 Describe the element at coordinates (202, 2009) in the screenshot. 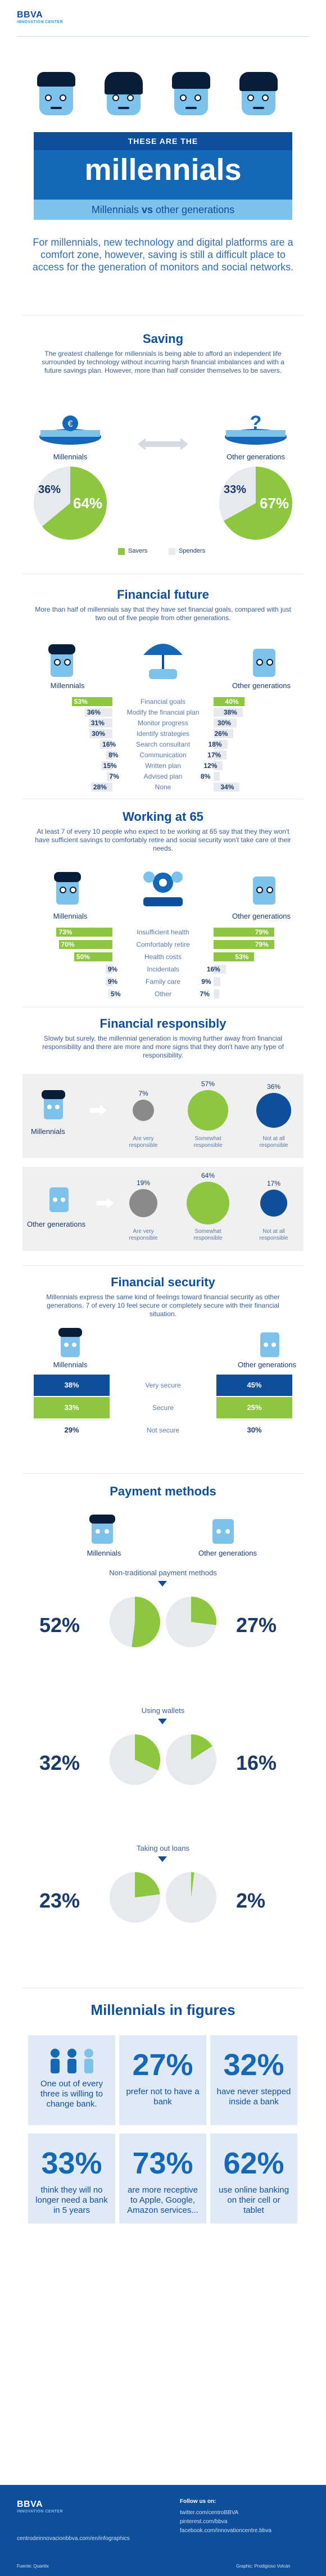

I see `figures-title-suffix: in figures` at that location.